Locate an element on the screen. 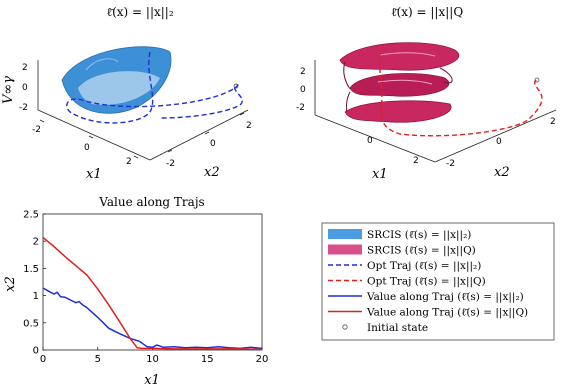  panel2-ytick-2: 2 is located at coordinates (553, 122).